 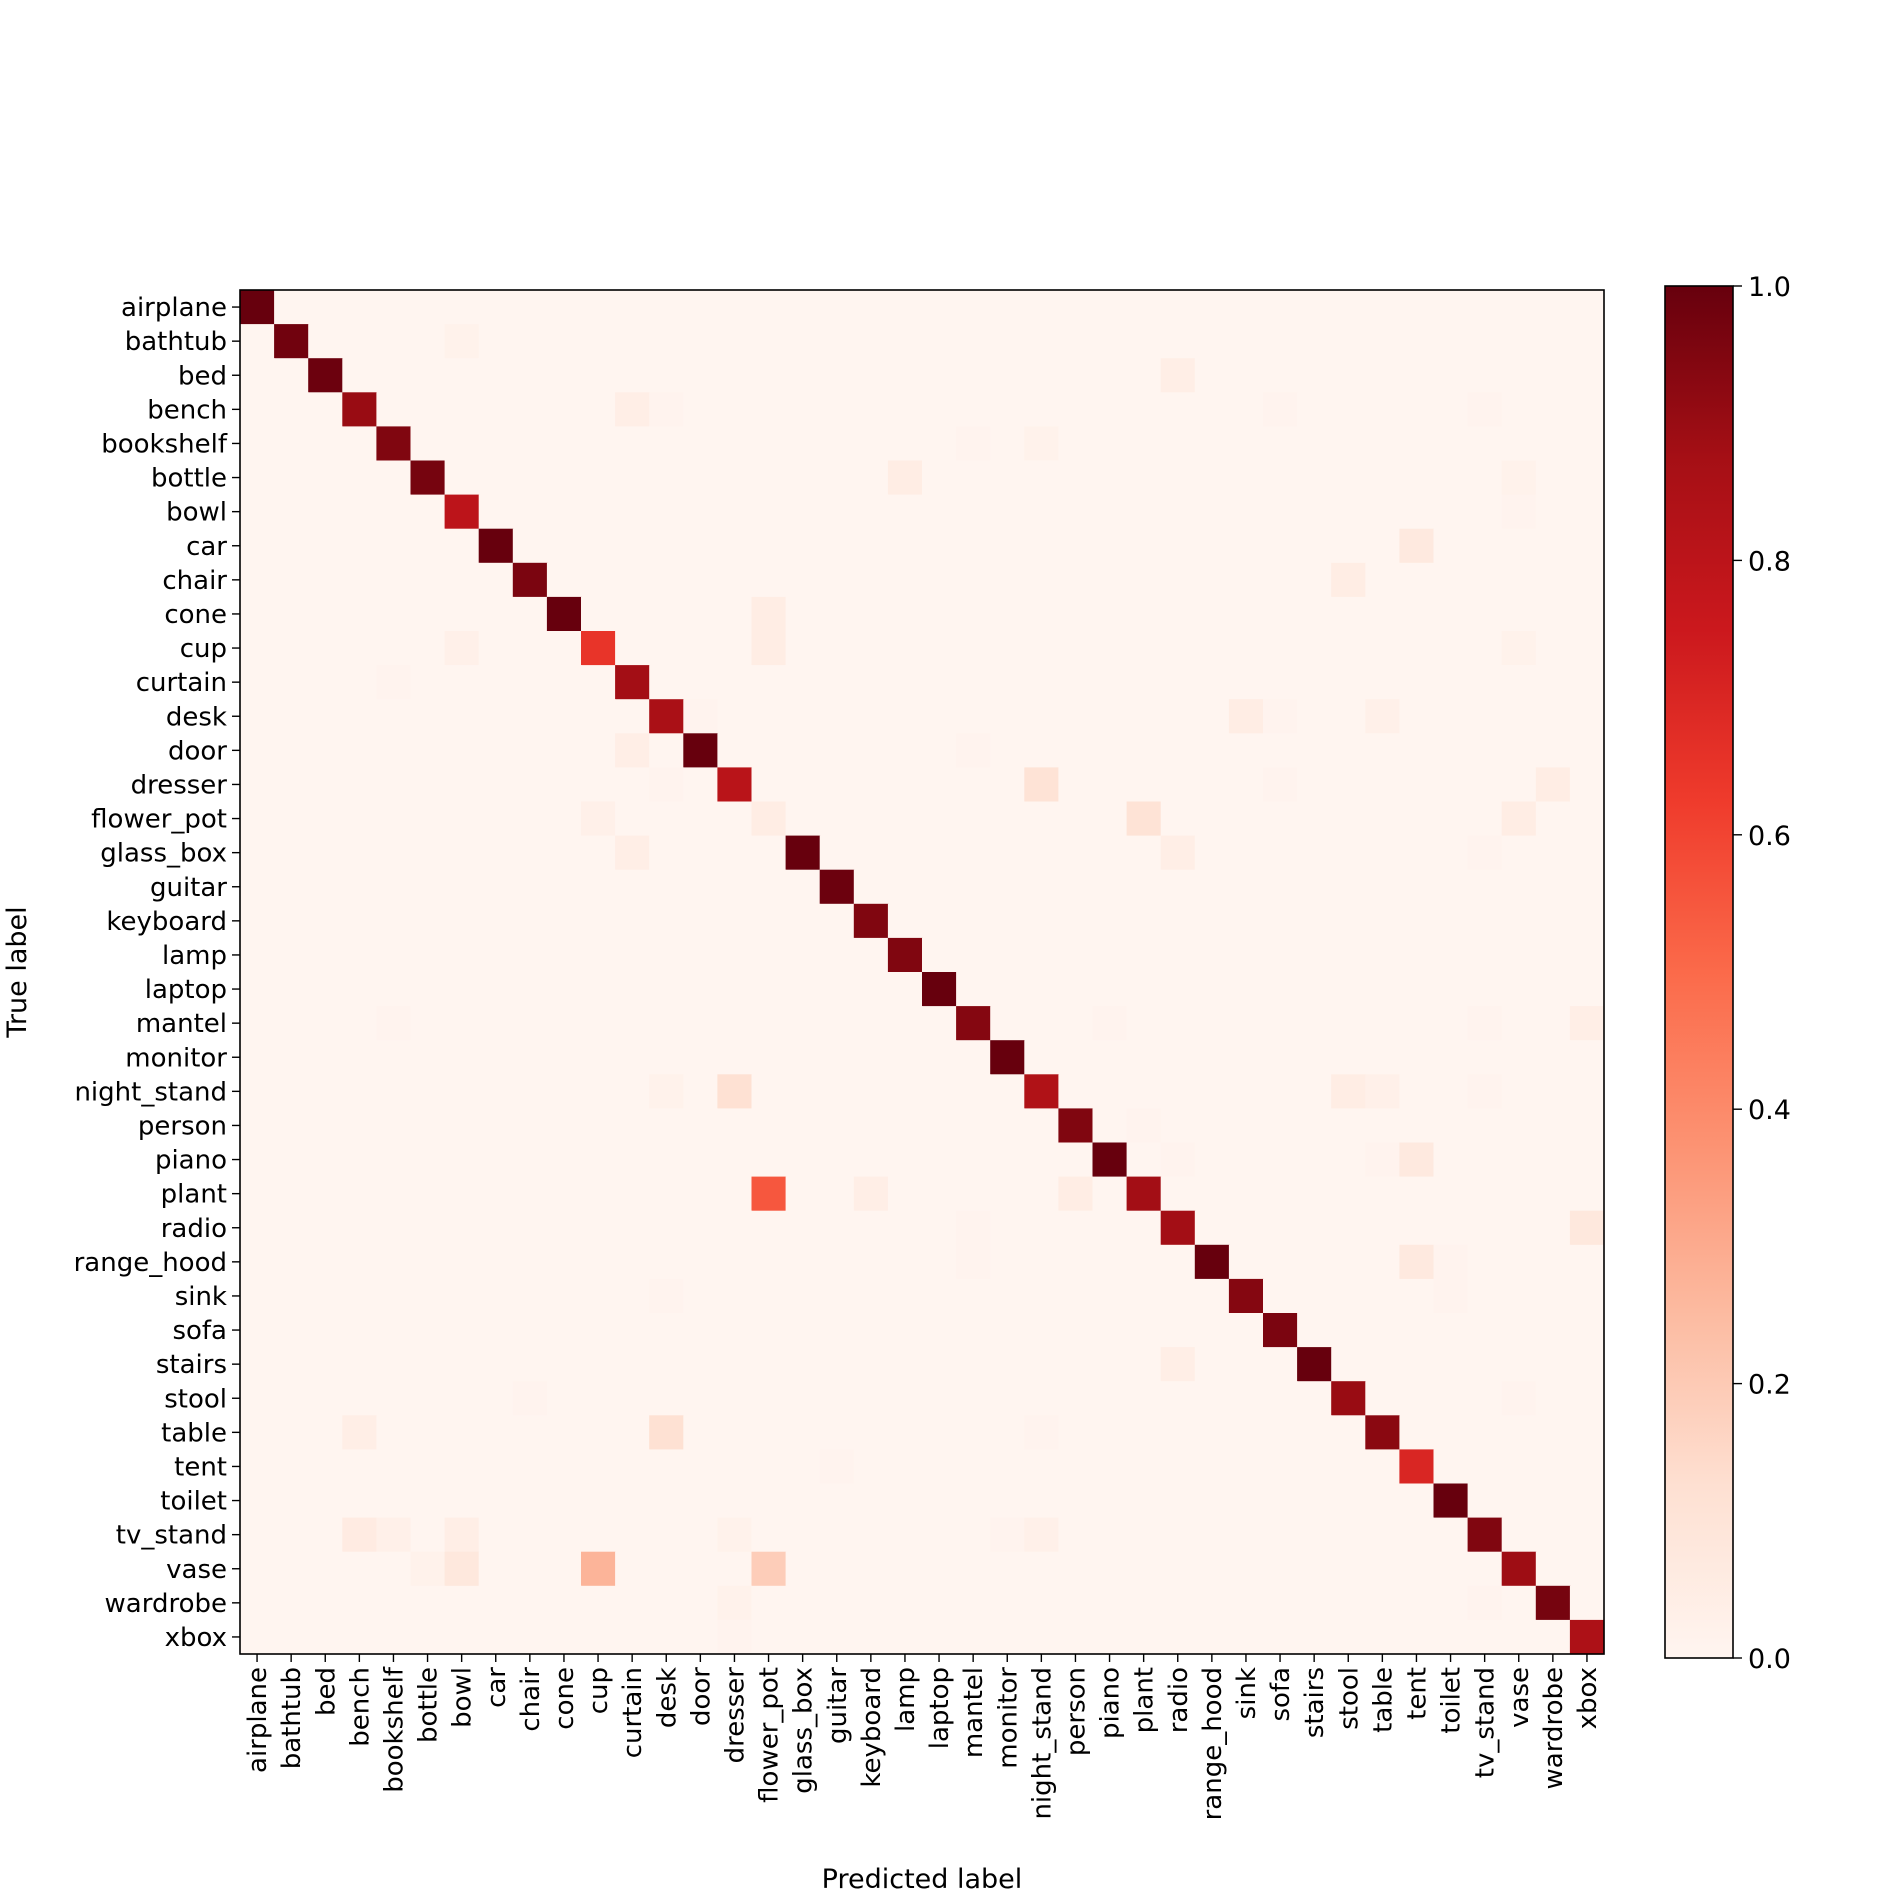 I want to click on y-tick-label: piano, so click(x=191, y=1161).